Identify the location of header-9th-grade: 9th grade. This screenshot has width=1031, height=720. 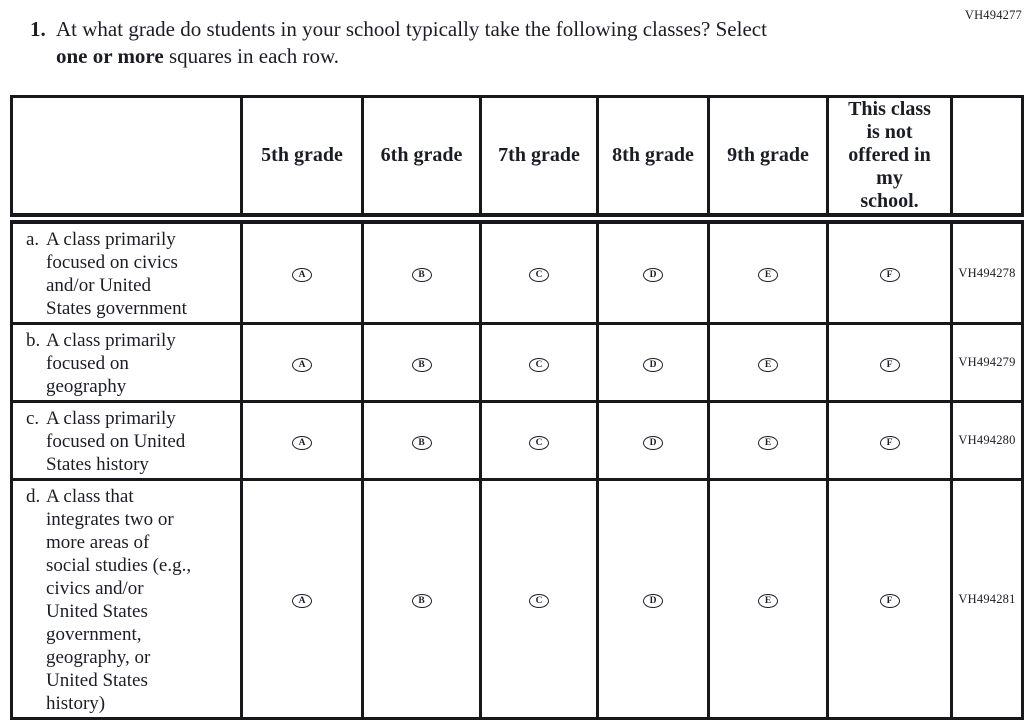
(768, 159).